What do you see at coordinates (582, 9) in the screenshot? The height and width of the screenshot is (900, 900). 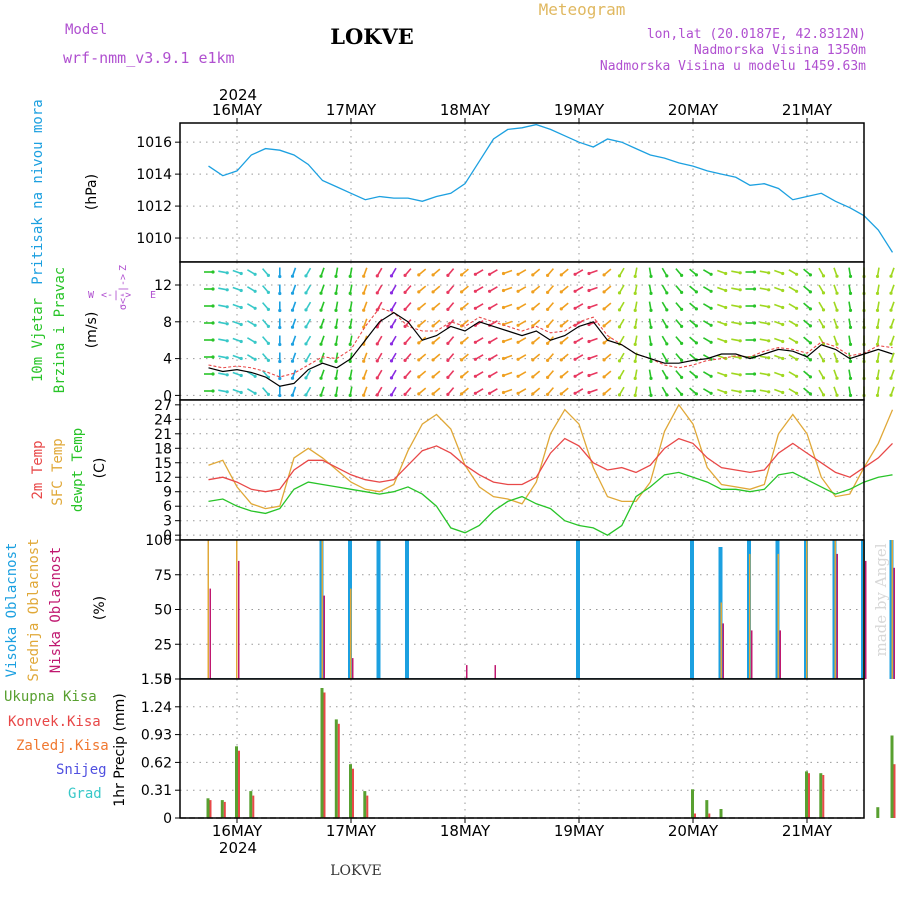 I see `meteogram-title: Meteogram` at bounding box center [582, 9].